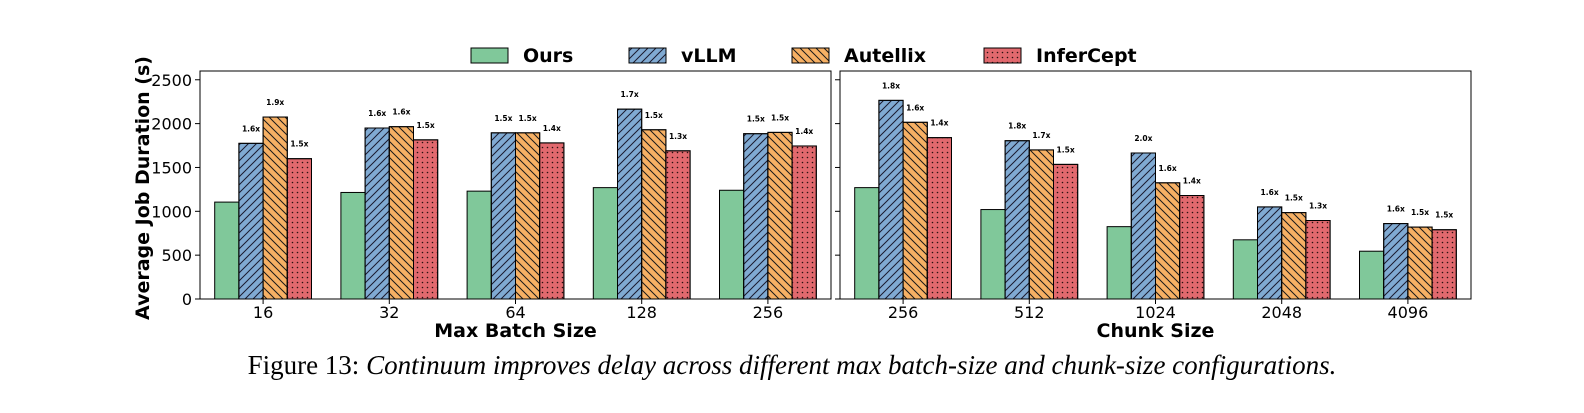  I want to click on x-tick-label: 64, so click(515, 312).